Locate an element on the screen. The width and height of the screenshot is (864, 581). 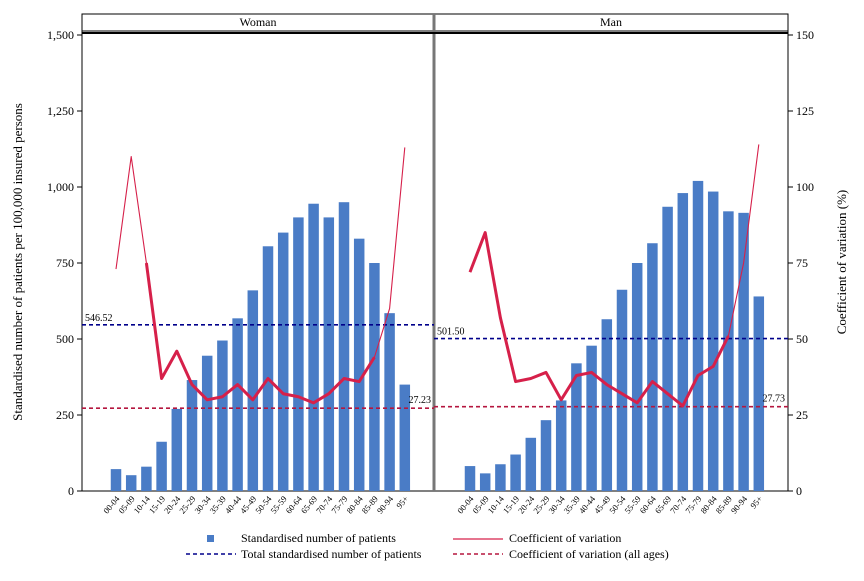
panel-title-man: Man is located at coordinates (611, 22).